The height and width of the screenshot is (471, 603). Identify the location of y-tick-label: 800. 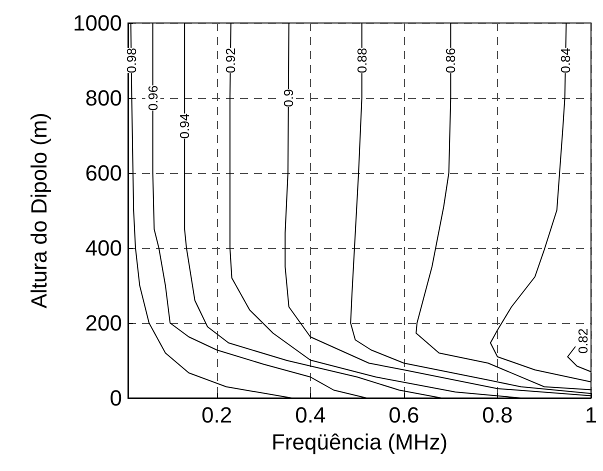
(103, 98).